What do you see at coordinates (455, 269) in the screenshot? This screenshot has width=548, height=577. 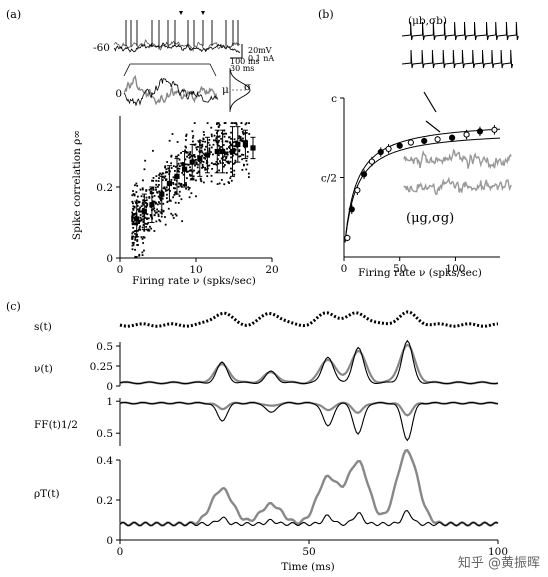 I see `x-tick-label: 100` at bounding box center [455, 269].